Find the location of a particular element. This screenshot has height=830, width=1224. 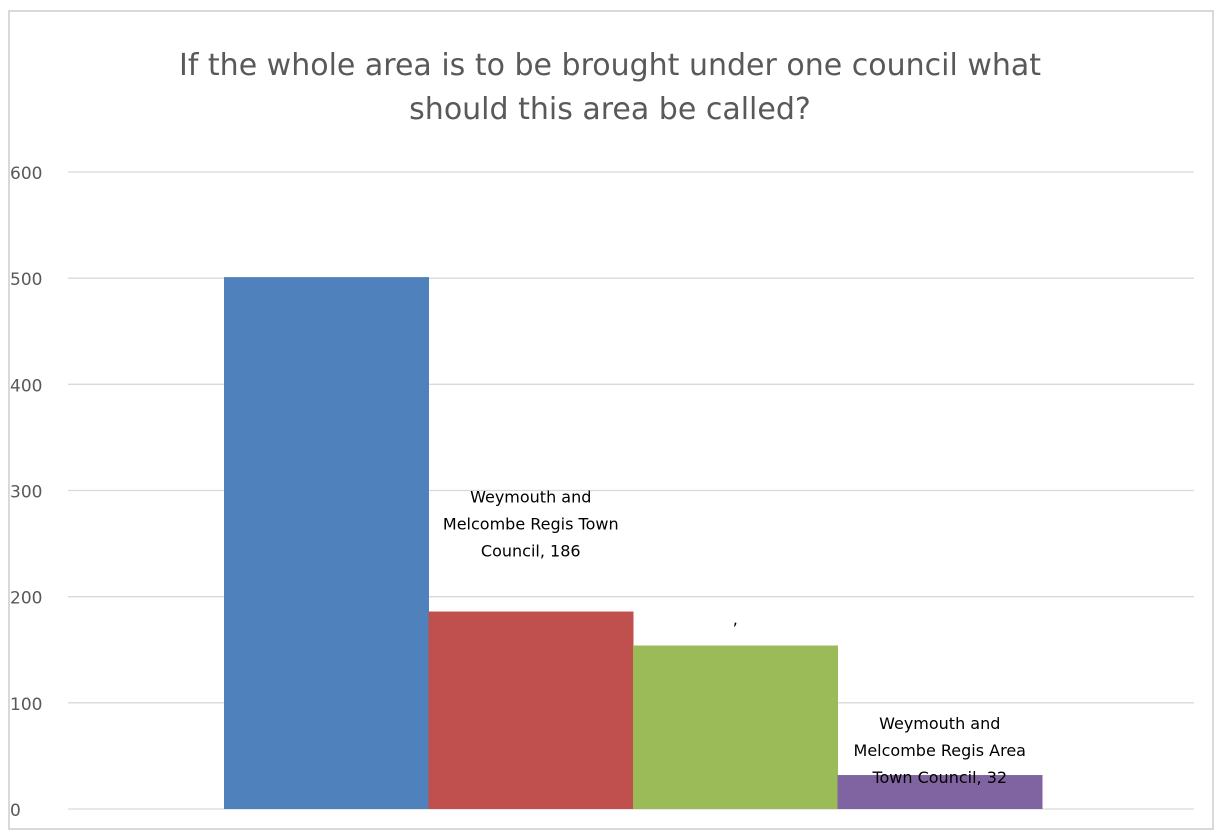

y-tick-label: 600 is located at coordinates (26, 174).